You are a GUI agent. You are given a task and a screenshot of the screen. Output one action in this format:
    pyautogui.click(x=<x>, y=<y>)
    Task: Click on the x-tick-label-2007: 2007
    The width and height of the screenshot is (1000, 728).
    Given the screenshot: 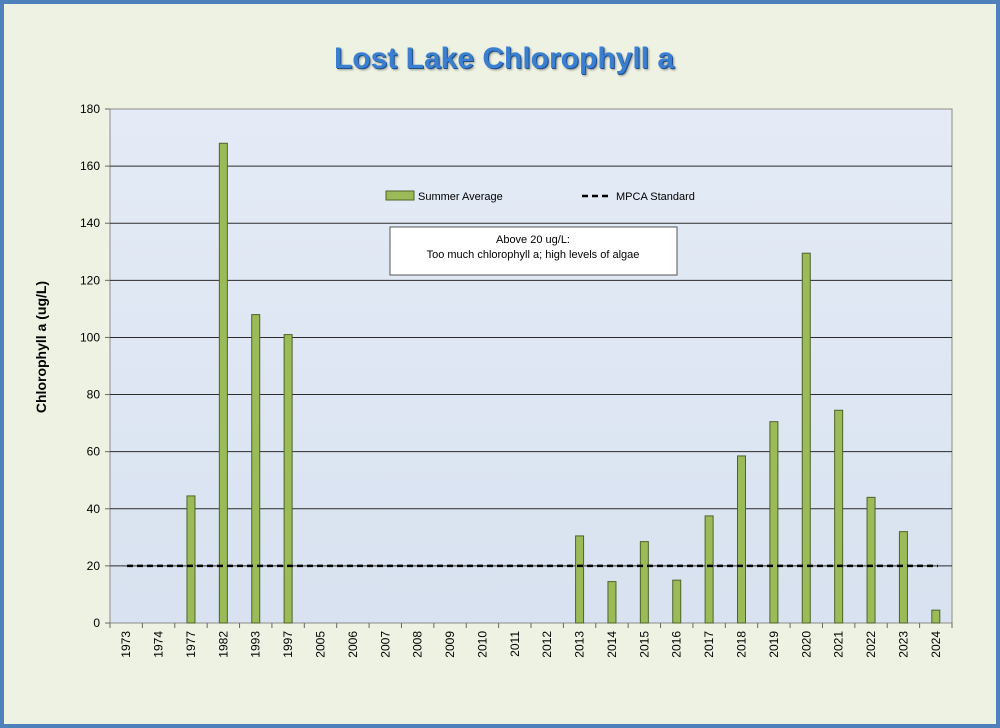 What is the action you would take?
    pyautogui.click(x=385, y=644)
    